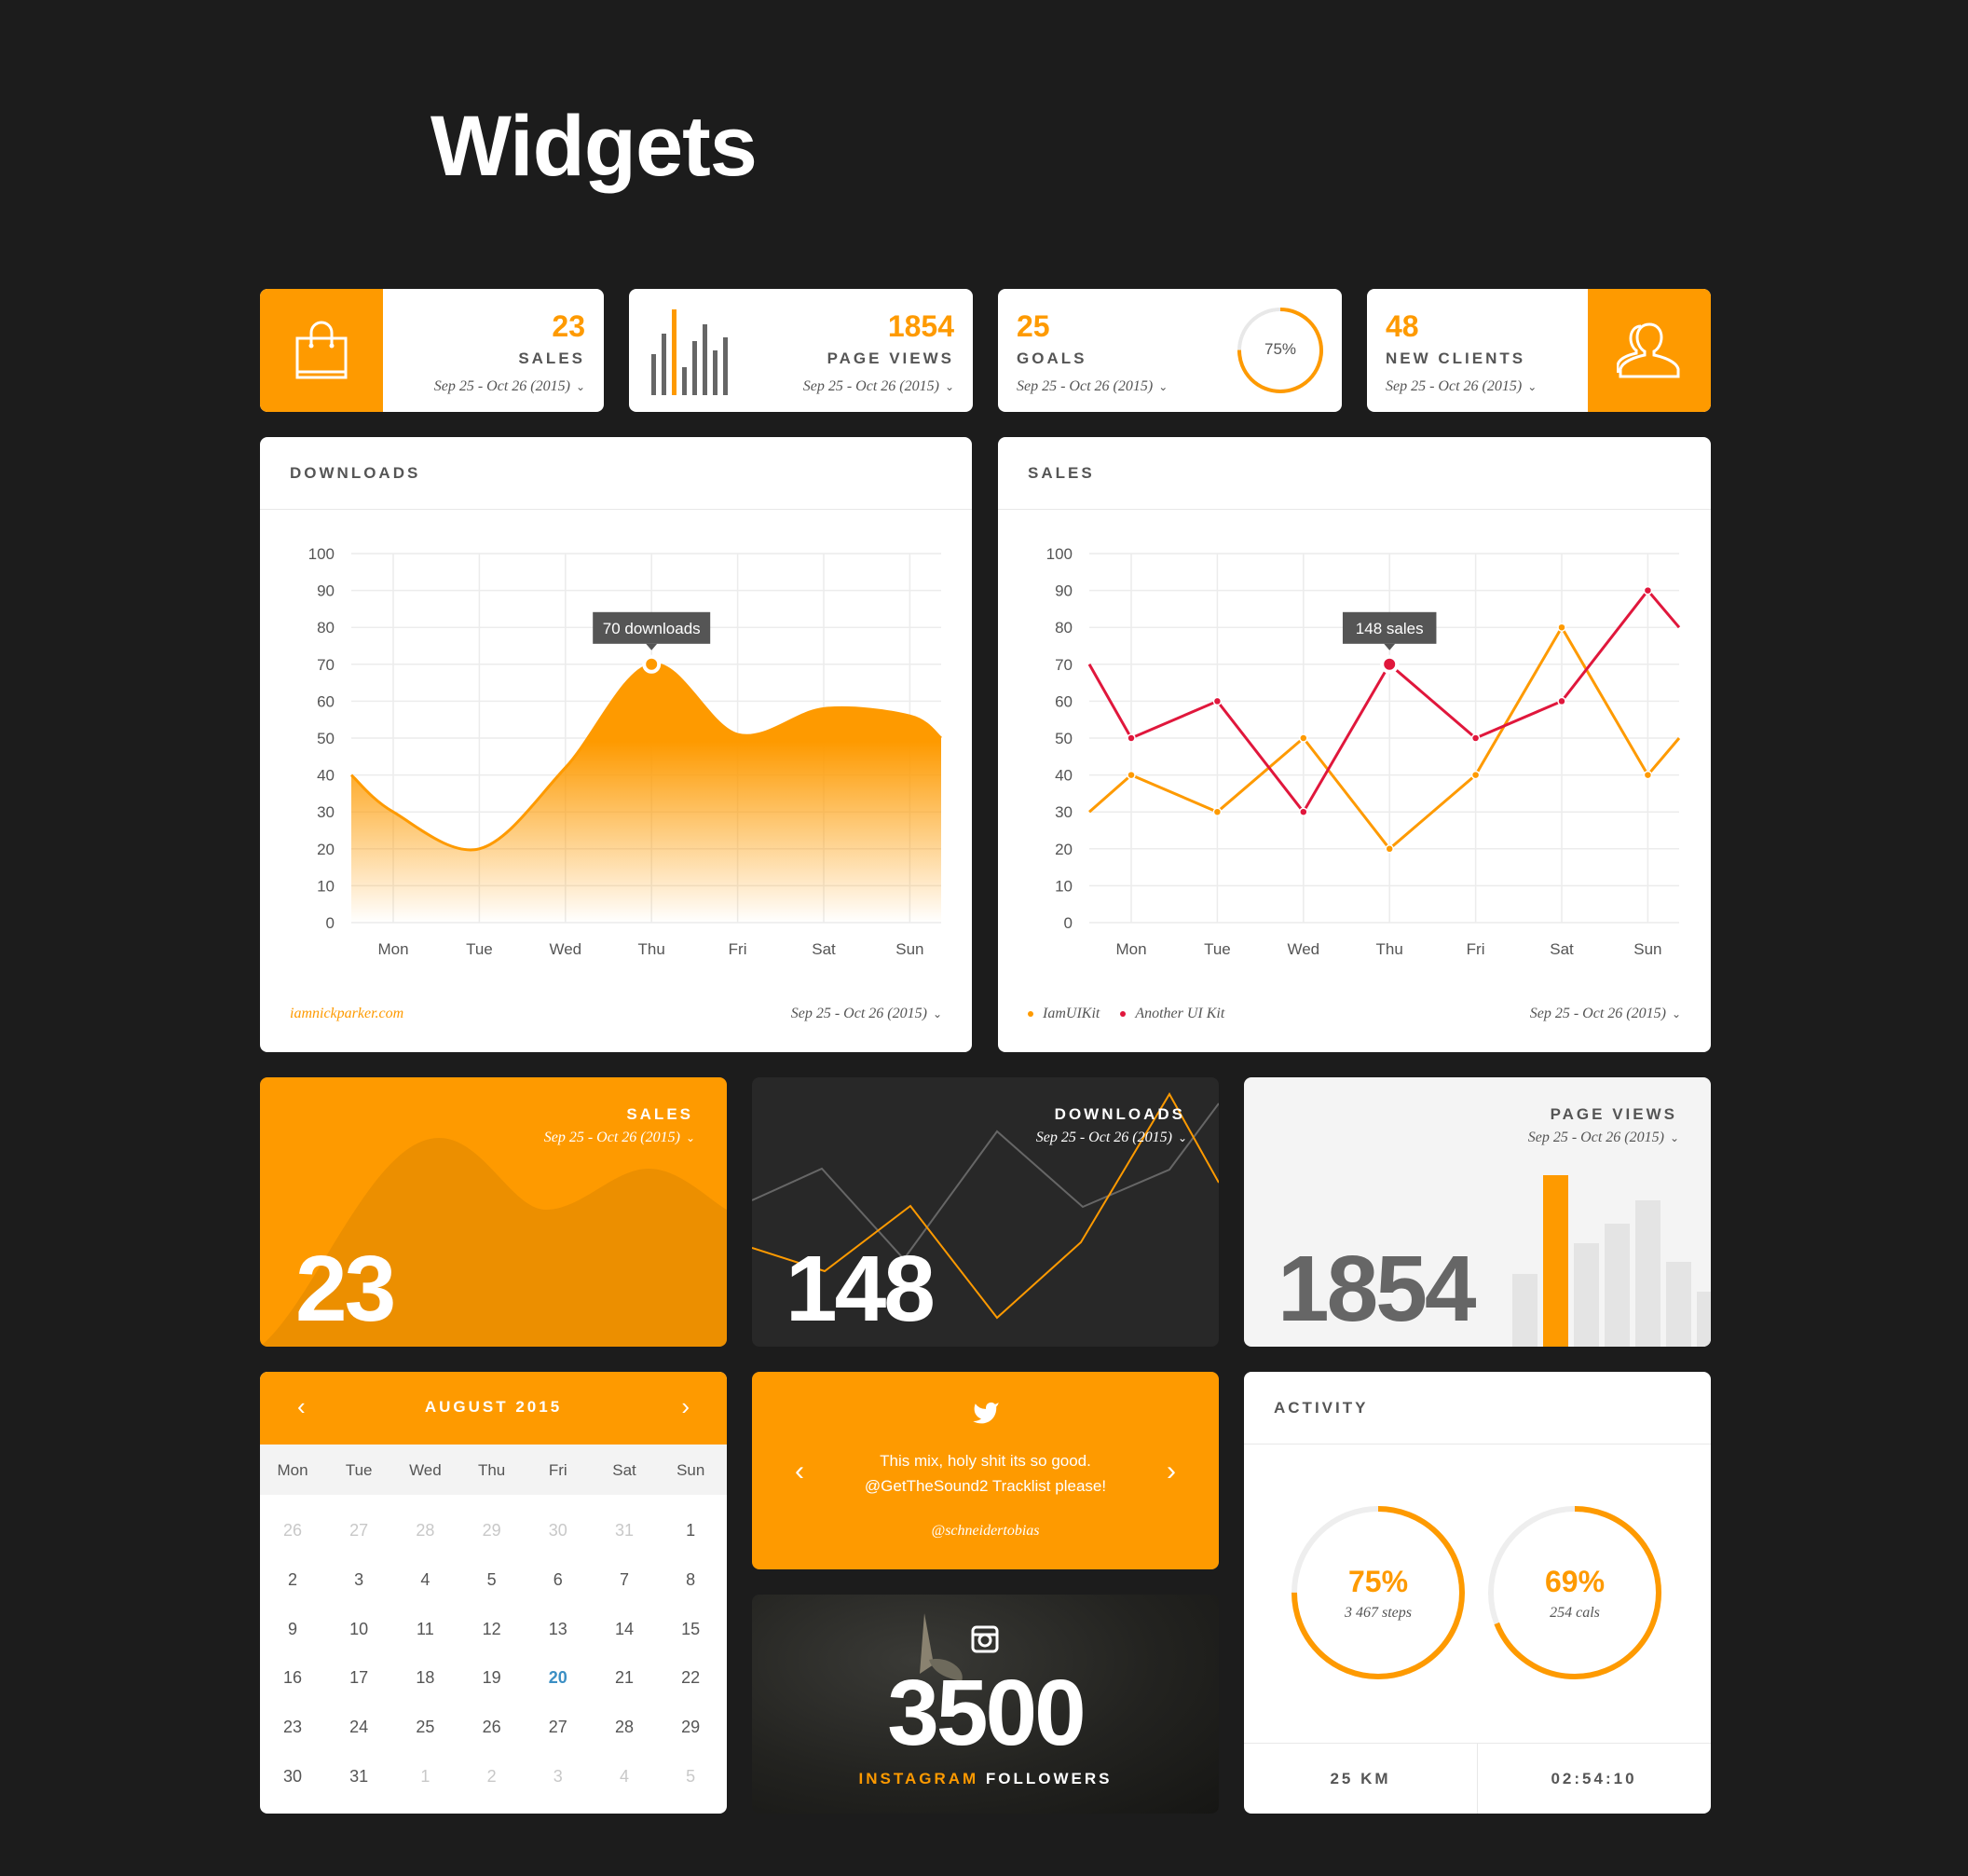 The height and width of the screenshot is (1876, 1968). What do you see at coordinates (691, 1678) in the screenshot?
I see `calendar-day: 22` at bounding box center [691, 1678].